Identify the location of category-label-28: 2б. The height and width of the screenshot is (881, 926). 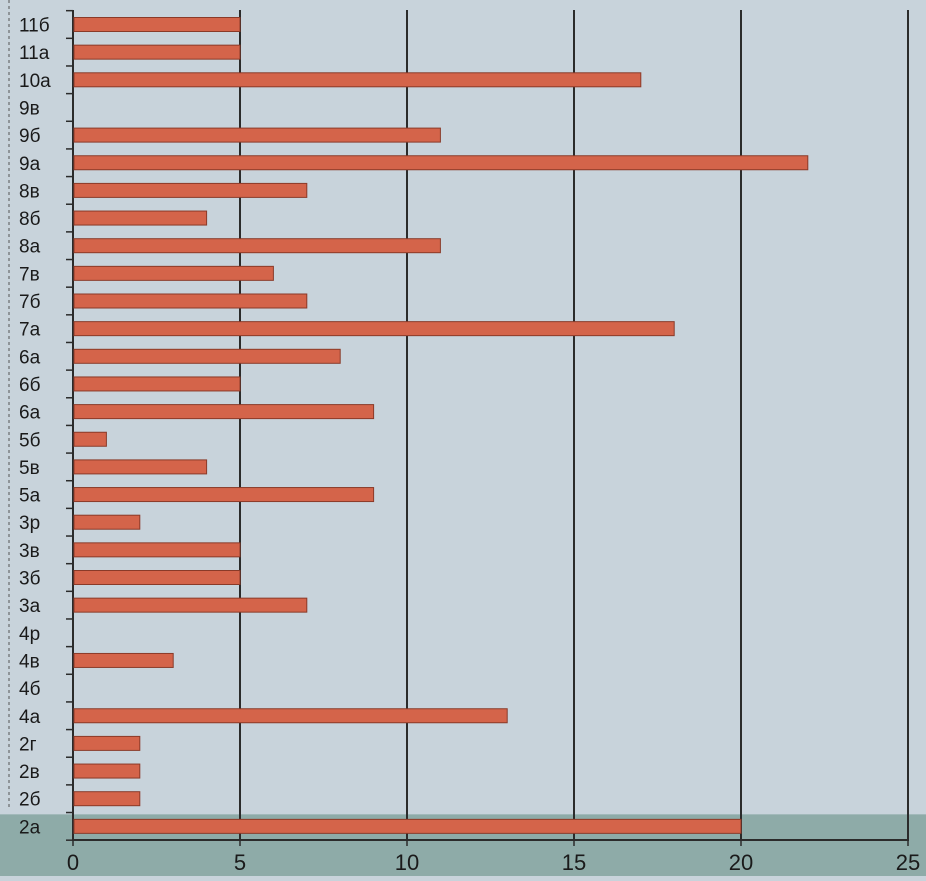
(30, 800).